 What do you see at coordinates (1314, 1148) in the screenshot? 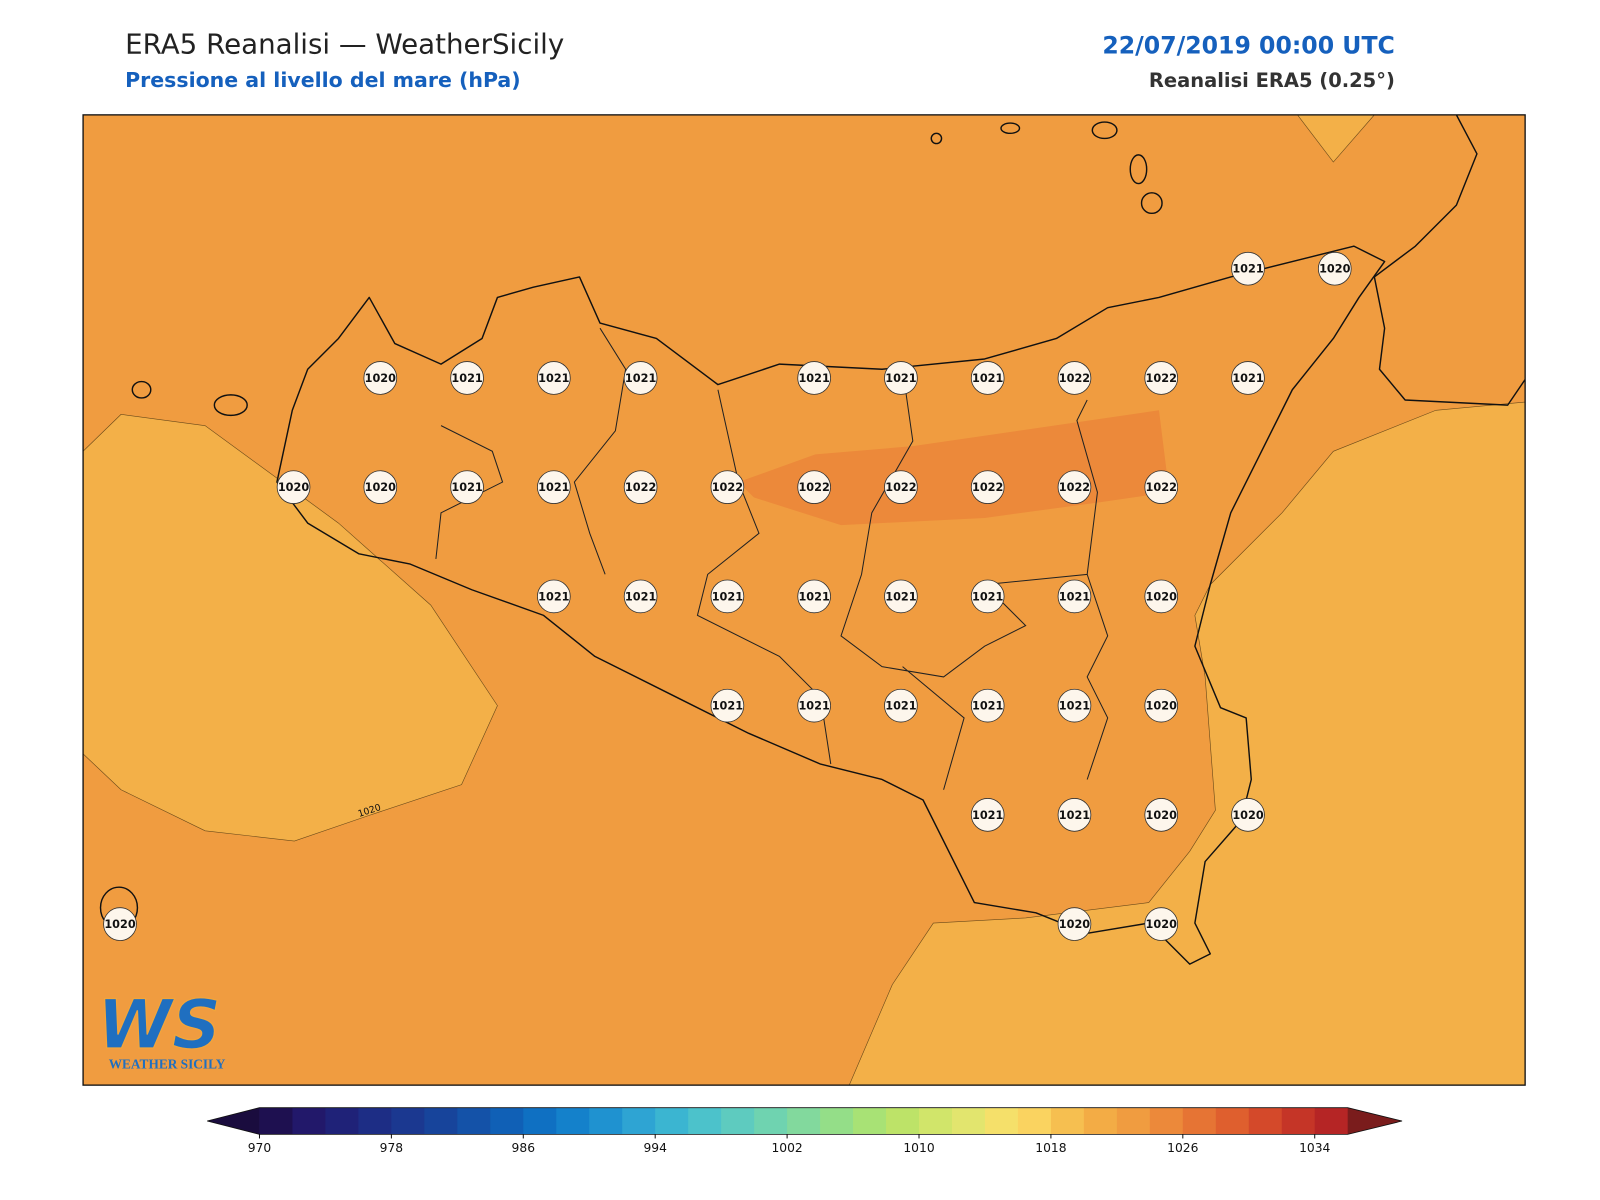
I see `colorbar-tick-label: 1034` at bounding box center [1314, 1148].